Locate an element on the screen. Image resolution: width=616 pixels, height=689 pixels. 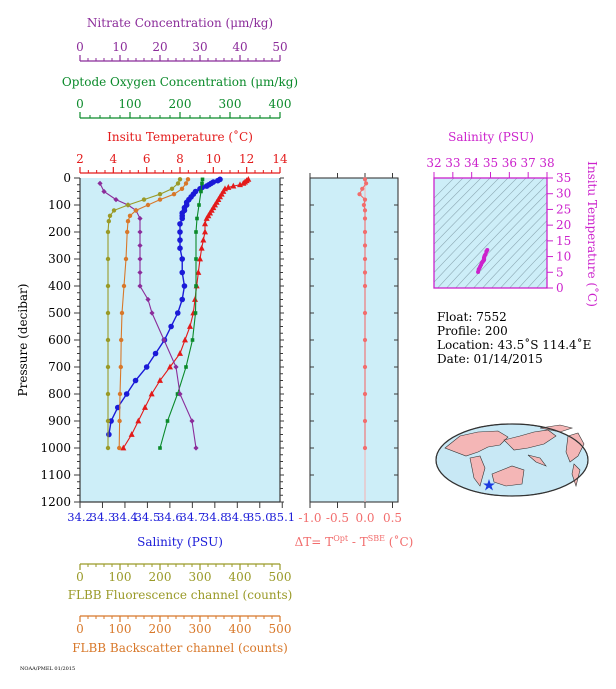
pressure-tick-label: 1000 is located at coordinates (55, 448).